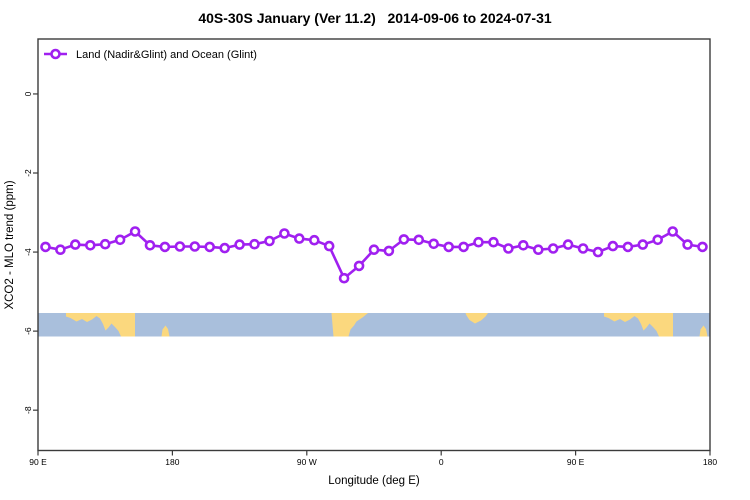 The height and width of the screenshot is (500, 750). What do you see at coordinates (10, 244) in the screenshot?
I see `y-axis-title: XCO2 - MLO trend (ppm)` at bounding box center [10, 244].